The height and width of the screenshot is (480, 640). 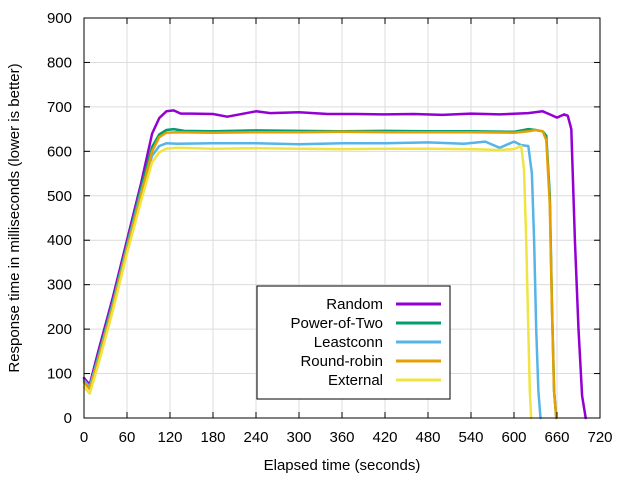 What do you see at coordinates (59, 62) in the screenshot?
I see `y-tick-label: 800` at bounding box center [59, 62].